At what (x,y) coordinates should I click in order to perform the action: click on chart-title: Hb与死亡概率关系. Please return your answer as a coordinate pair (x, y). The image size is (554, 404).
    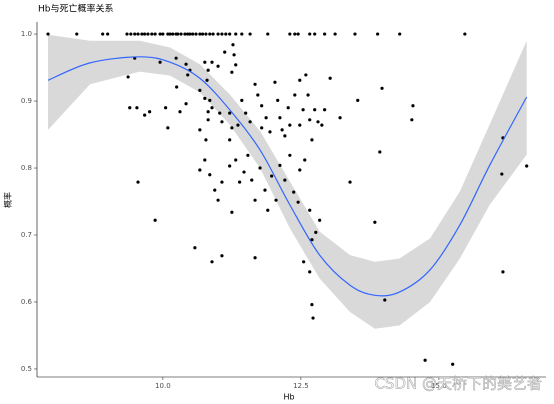
    Looking at the image, I should click on (75, 9).